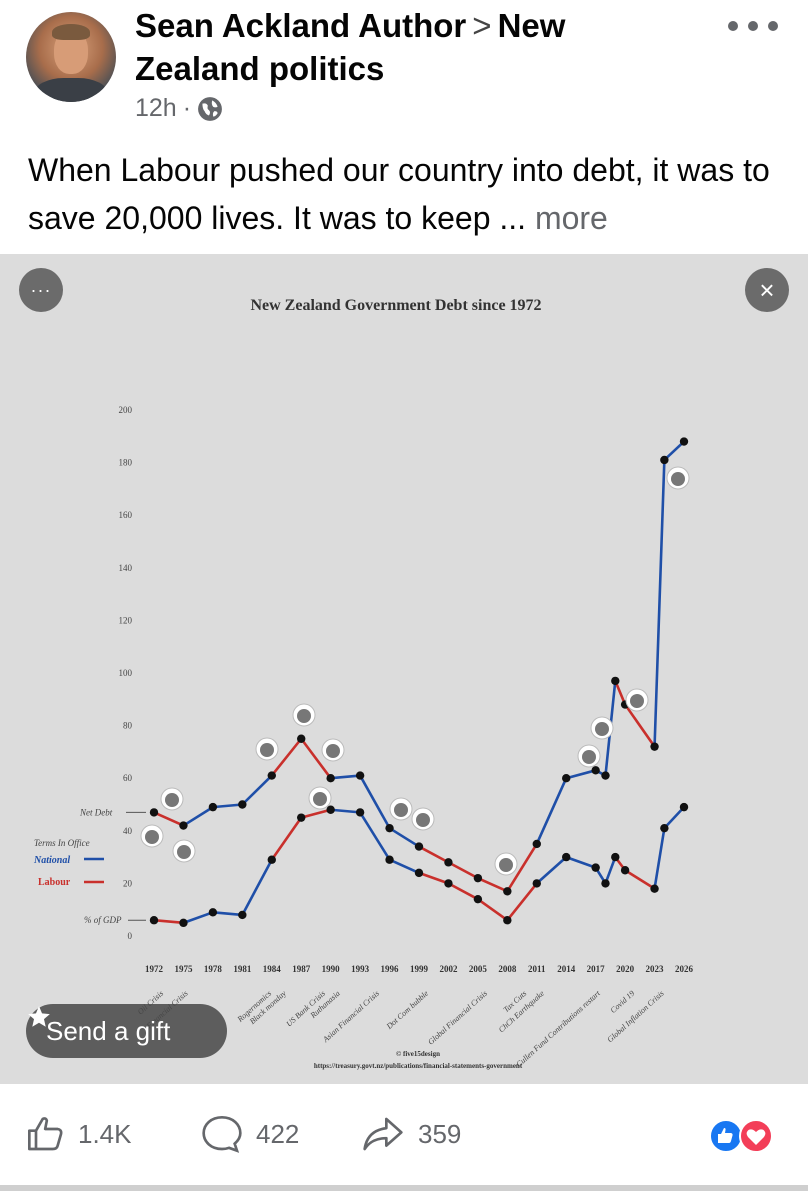 The width and height of the screenshot is (808, 1200). What do you see at coordinates (360, 969) in the screenshot?
I see `x-tick-label: 1993` at bounding box center [360, 969].